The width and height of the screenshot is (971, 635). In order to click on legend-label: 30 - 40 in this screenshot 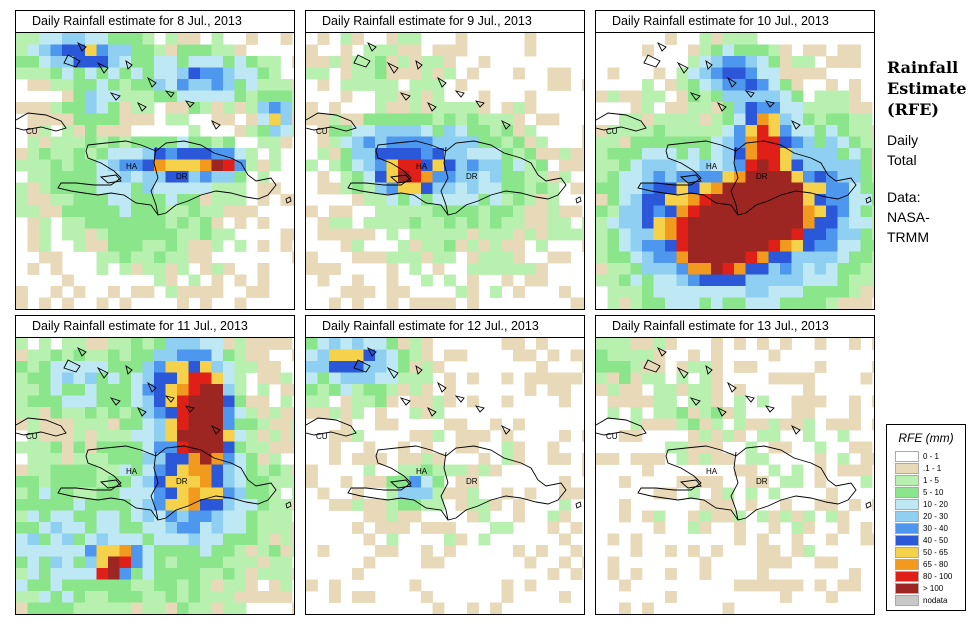, I will do `click(935, 528)`.